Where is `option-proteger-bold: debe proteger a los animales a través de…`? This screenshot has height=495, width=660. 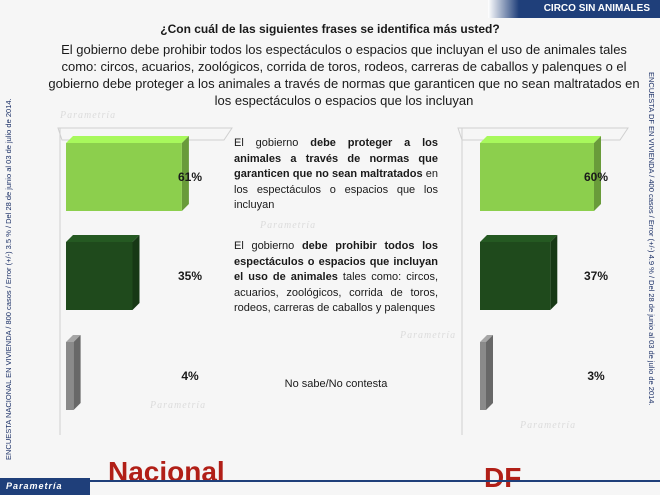
option-proteger-bold: debe proteger a los animales a través de… is located at coordinates (336, 158).